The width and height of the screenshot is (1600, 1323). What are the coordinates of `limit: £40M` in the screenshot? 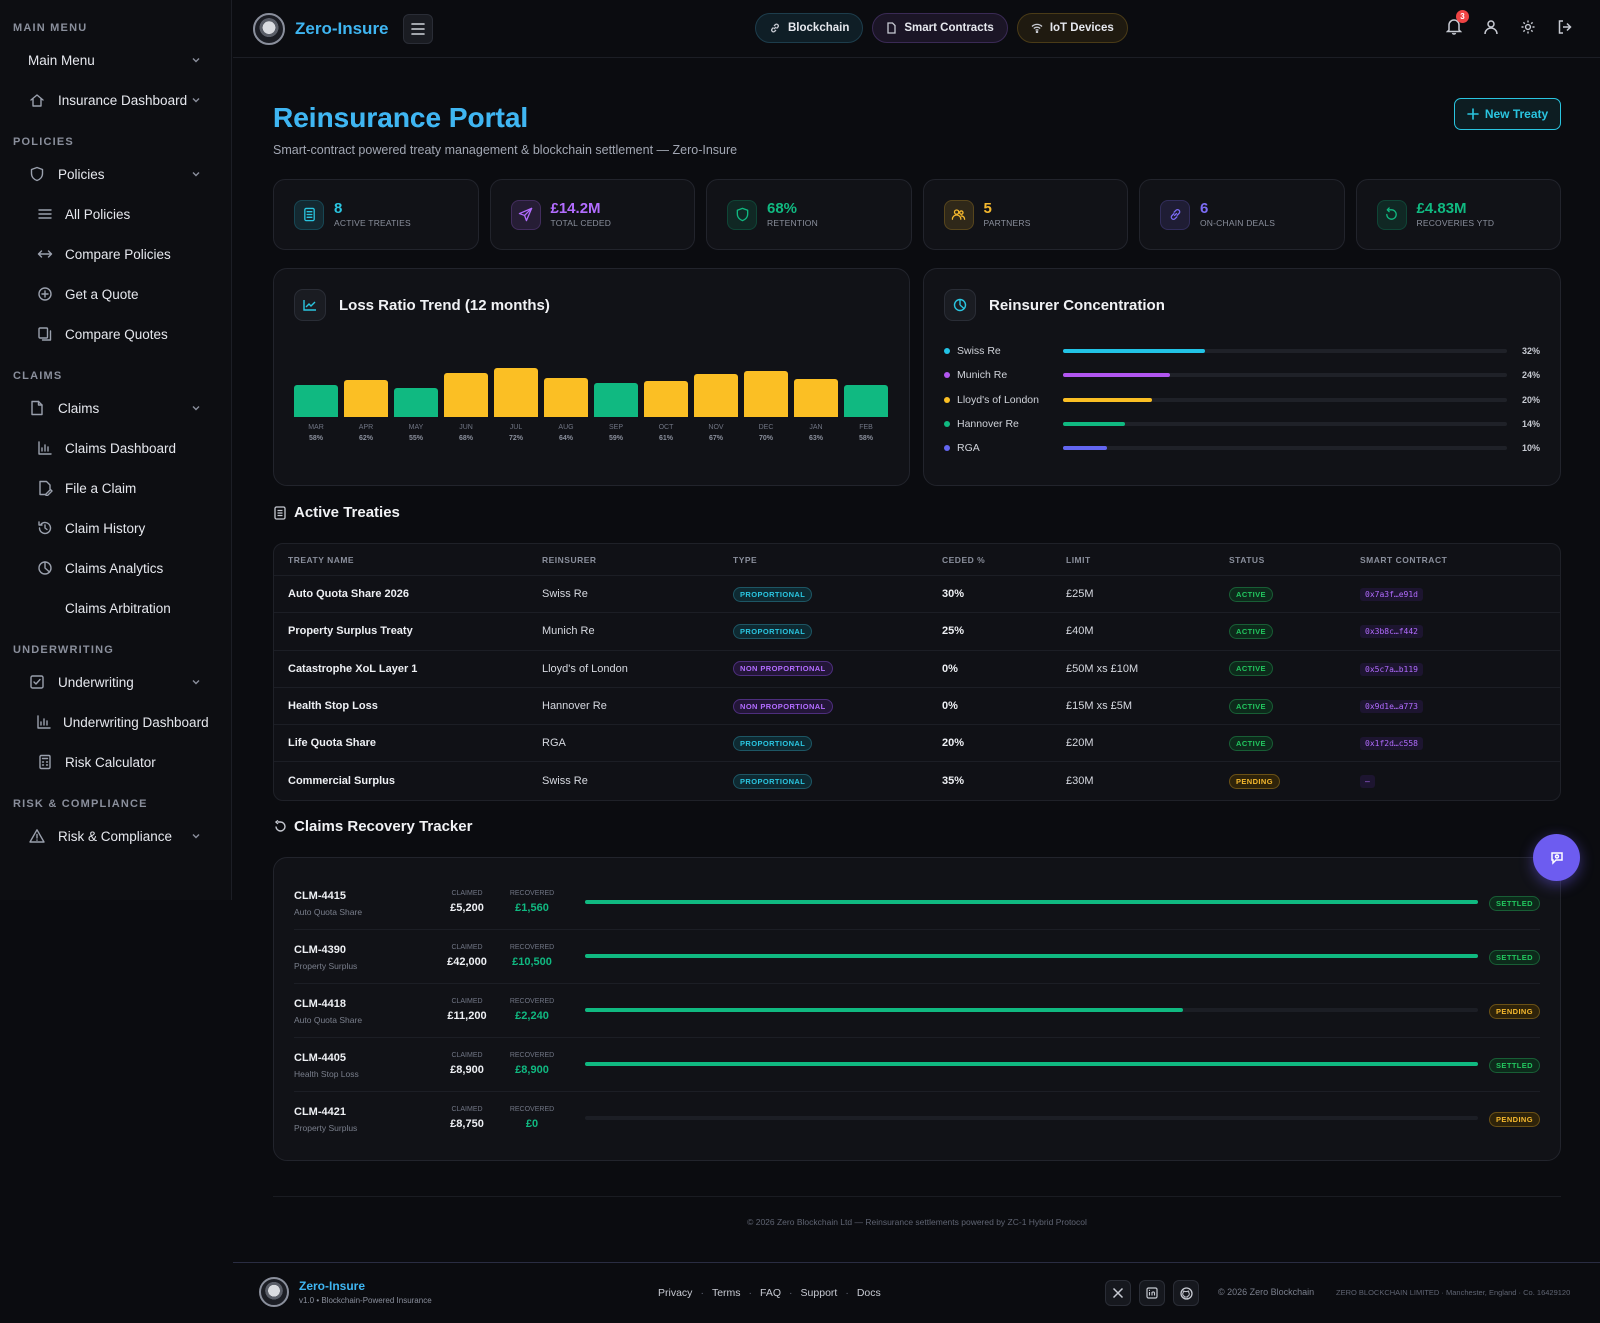 It's located at (1080, 631).